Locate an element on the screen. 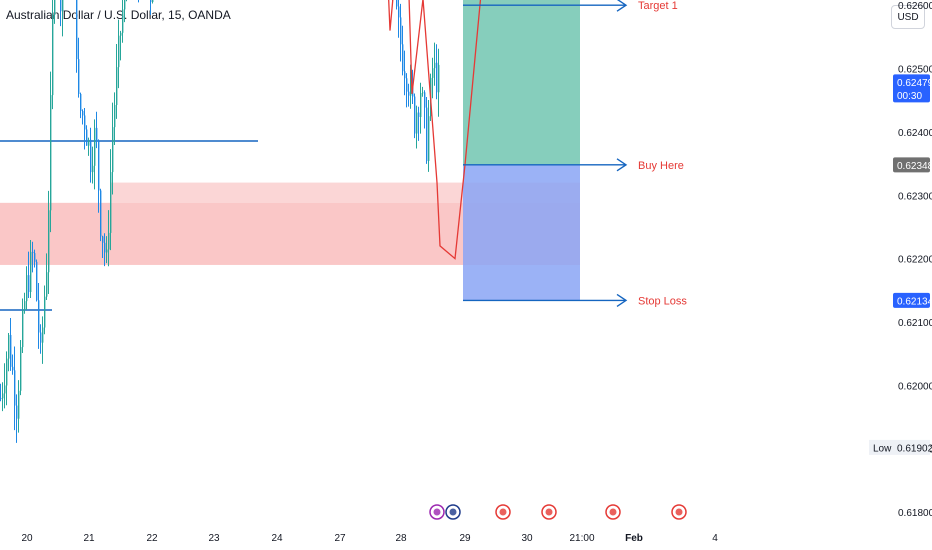 This screenshot has height=550, width=932. stop-loss-arrow-icon is located at coordinates (622, 300).